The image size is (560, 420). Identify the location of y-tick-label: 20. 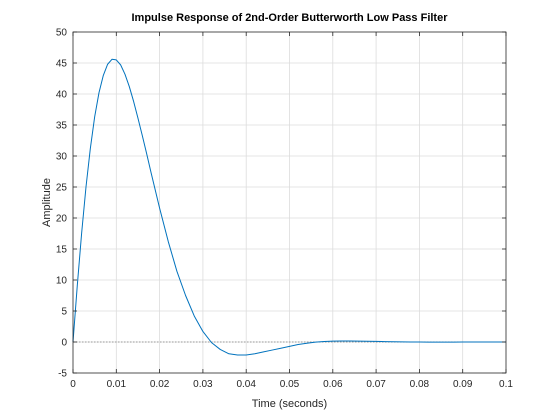
(62, 219).